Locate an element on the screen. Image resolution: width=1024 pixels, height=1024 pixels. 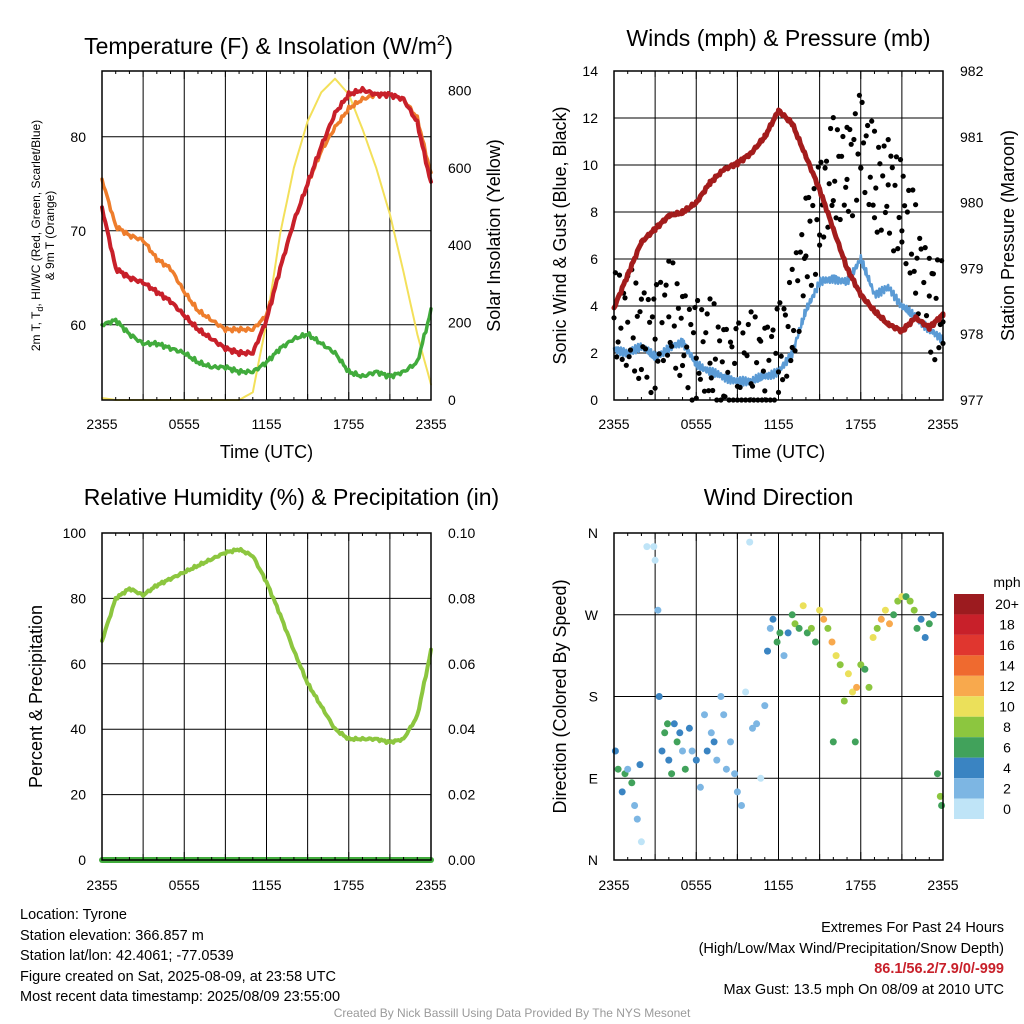
colorbar-swatch is located at coordinates (969, 645).